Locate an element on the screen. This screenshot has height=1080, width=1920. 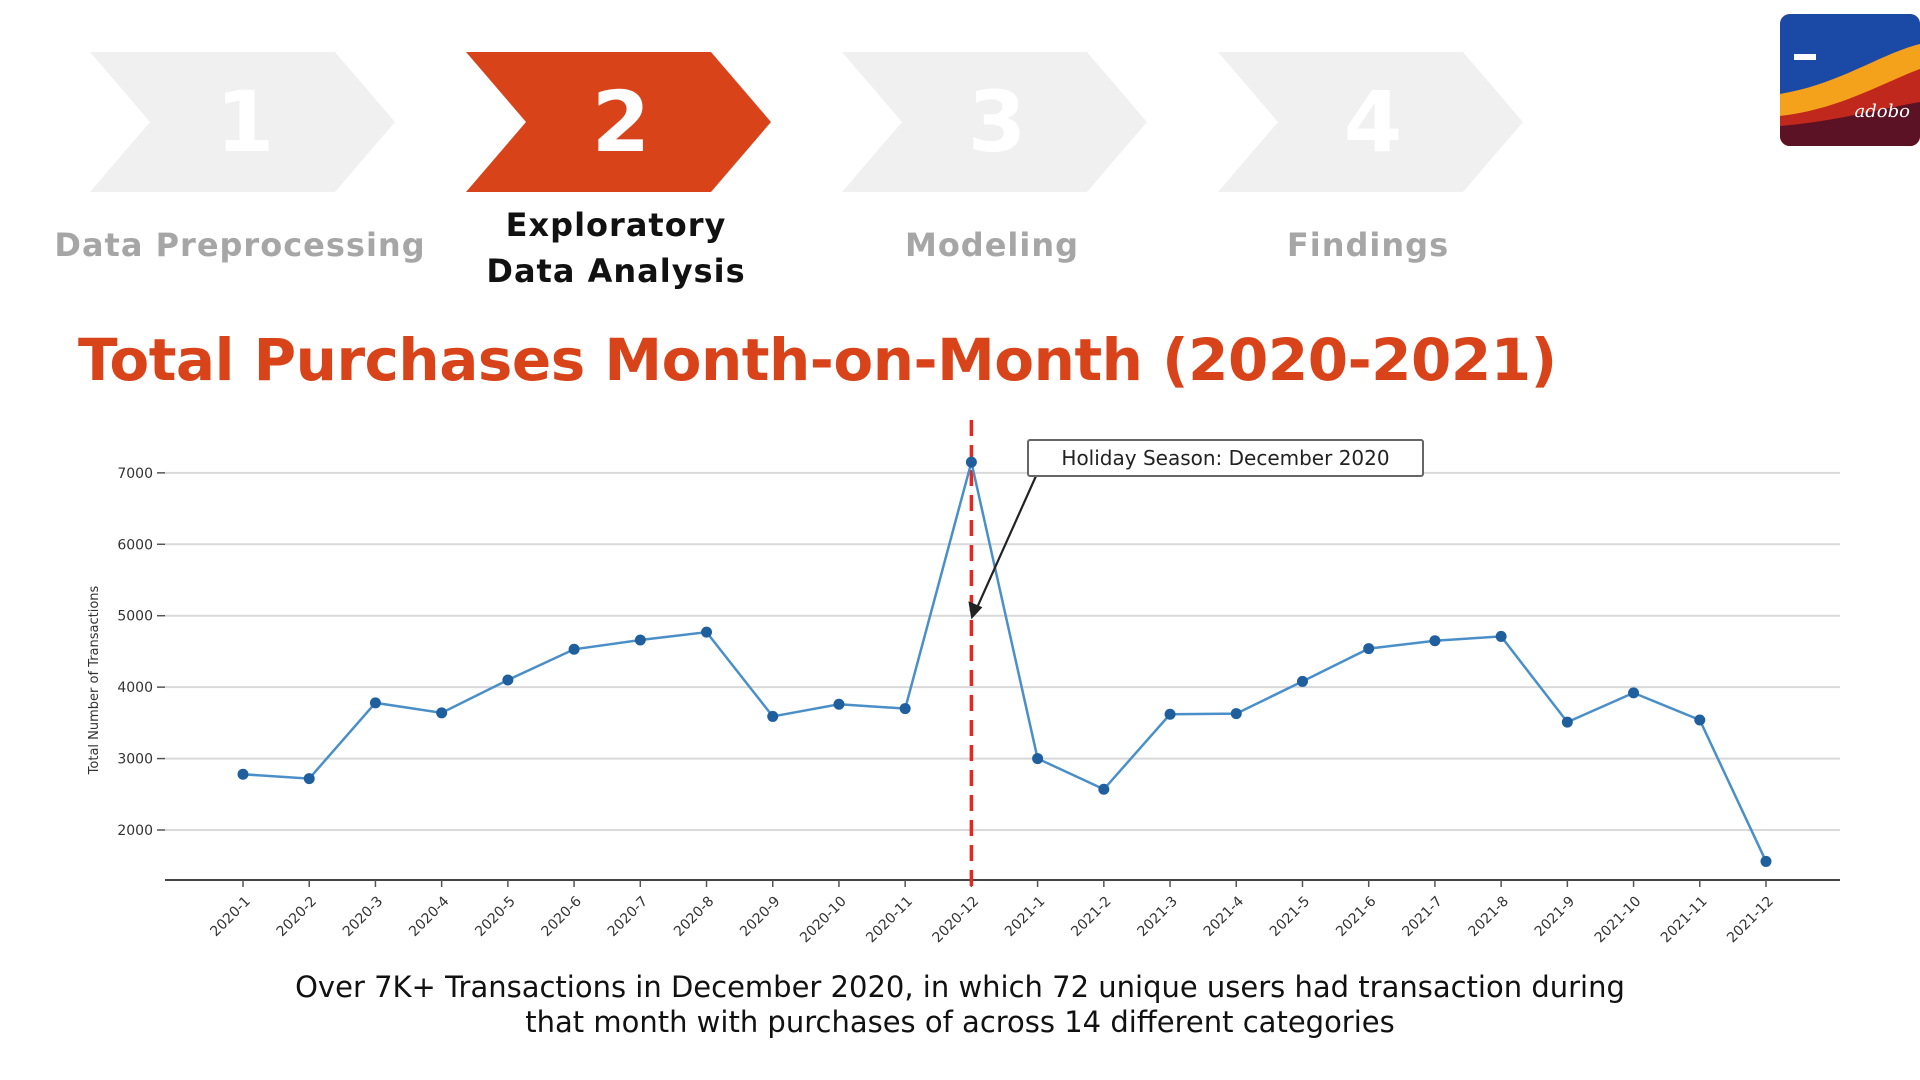
y-axis-label: Total Number of Transactions is located at coordinates (94, 680).